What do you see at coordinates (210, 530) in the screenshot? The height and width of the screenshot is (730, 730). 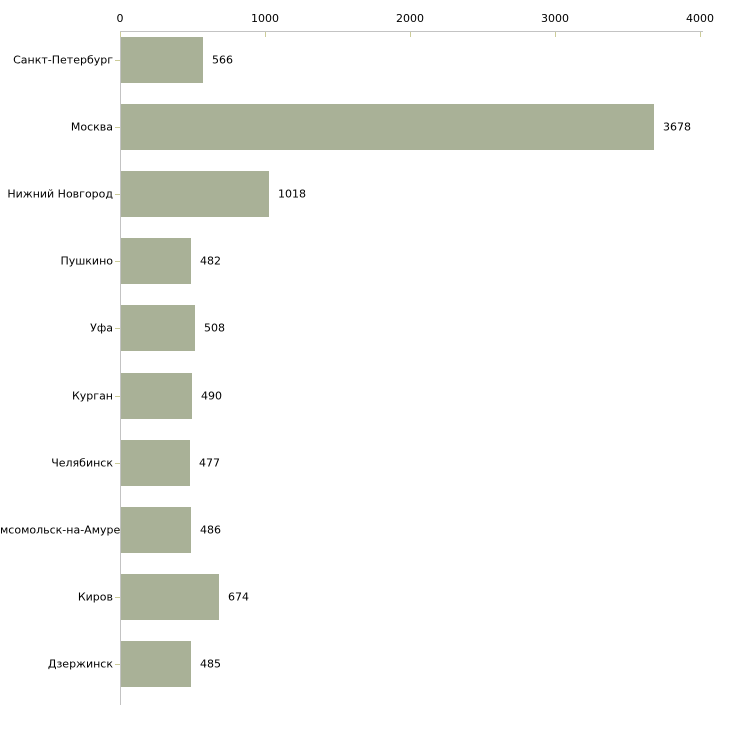 I see `bar-value-label: 486` at bounding box center [210, 530].